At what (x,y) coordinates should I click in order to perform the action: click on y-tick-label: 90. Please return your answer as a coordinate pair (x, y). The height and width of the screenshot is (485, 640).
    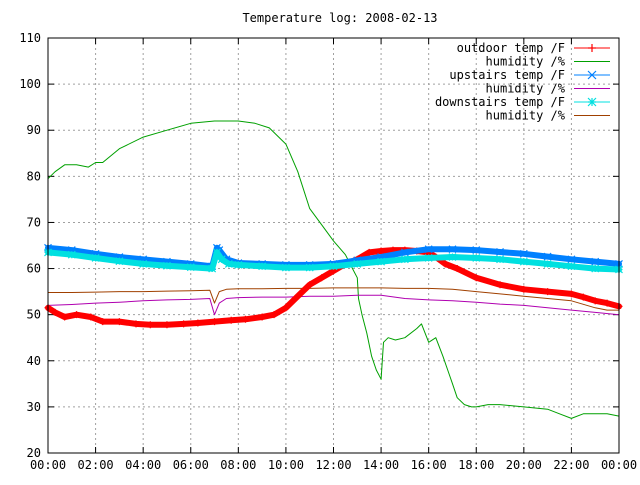
    Looking at the image, I should click on (34, 130).